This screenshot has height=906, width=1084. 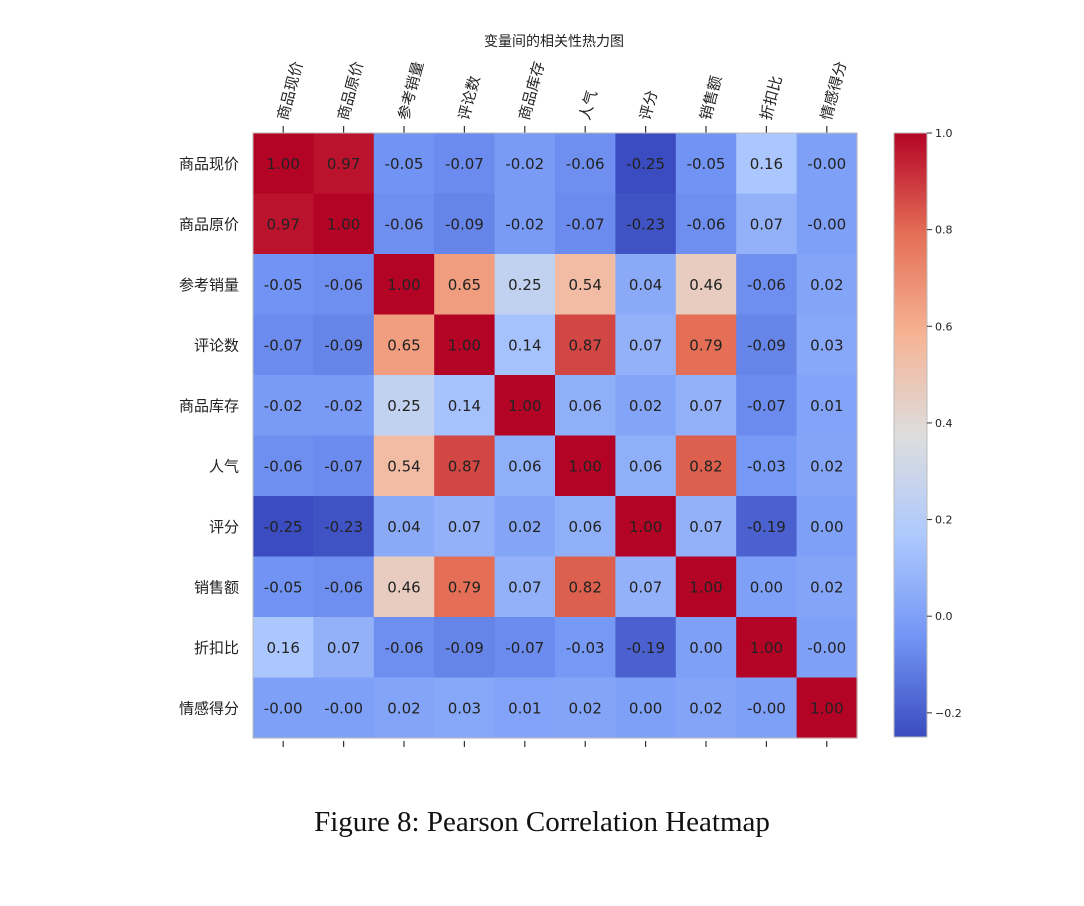 I want to click on cell-value-label: -0.05, so click(x=706, y=164).